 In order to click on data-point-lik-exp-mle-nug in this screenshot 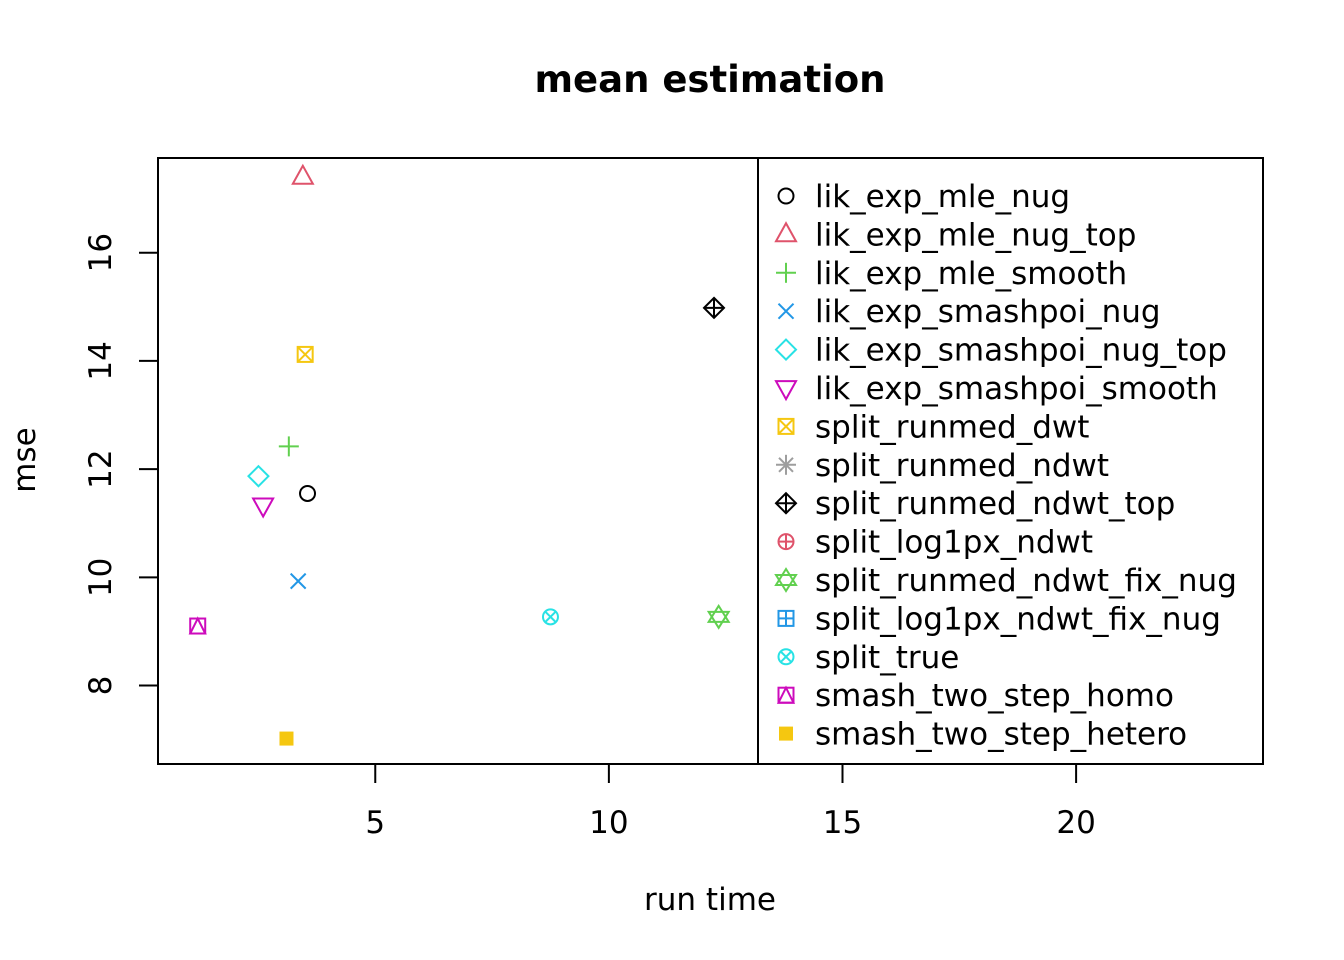, I will do `click(308, 493)`.